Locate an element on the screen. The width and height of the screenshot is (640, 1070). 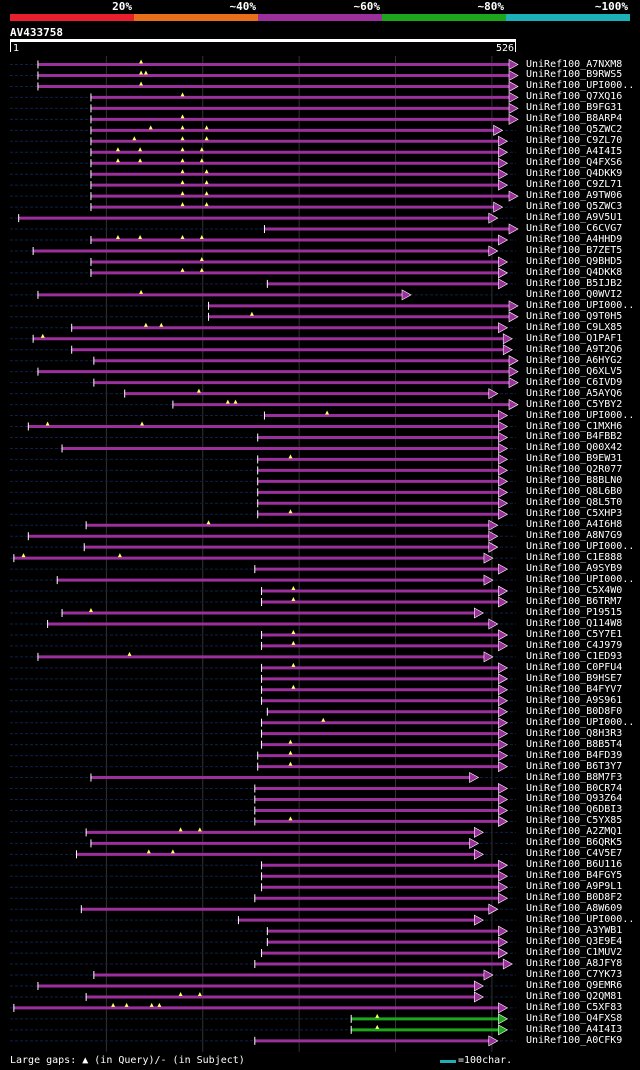
hit-label: UniRef100_B4FBB2 is located at coordinates (574, 437).